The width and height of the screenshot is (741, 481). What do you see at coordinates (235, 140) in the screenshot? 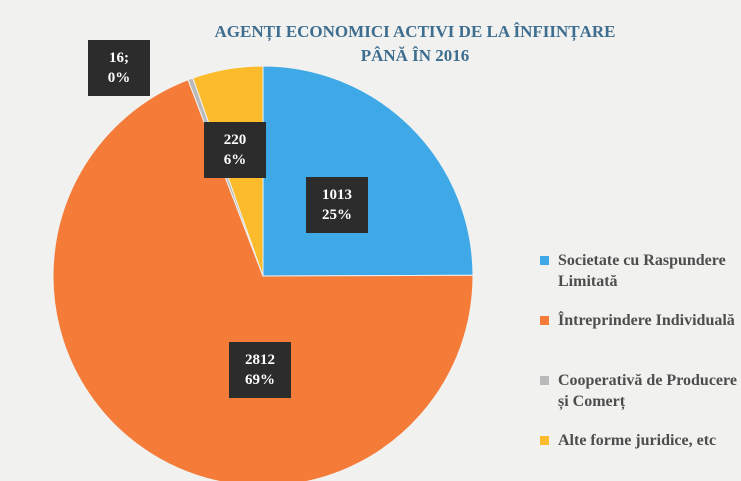
I see `value-label: 220` at bounding box center [235, 140].